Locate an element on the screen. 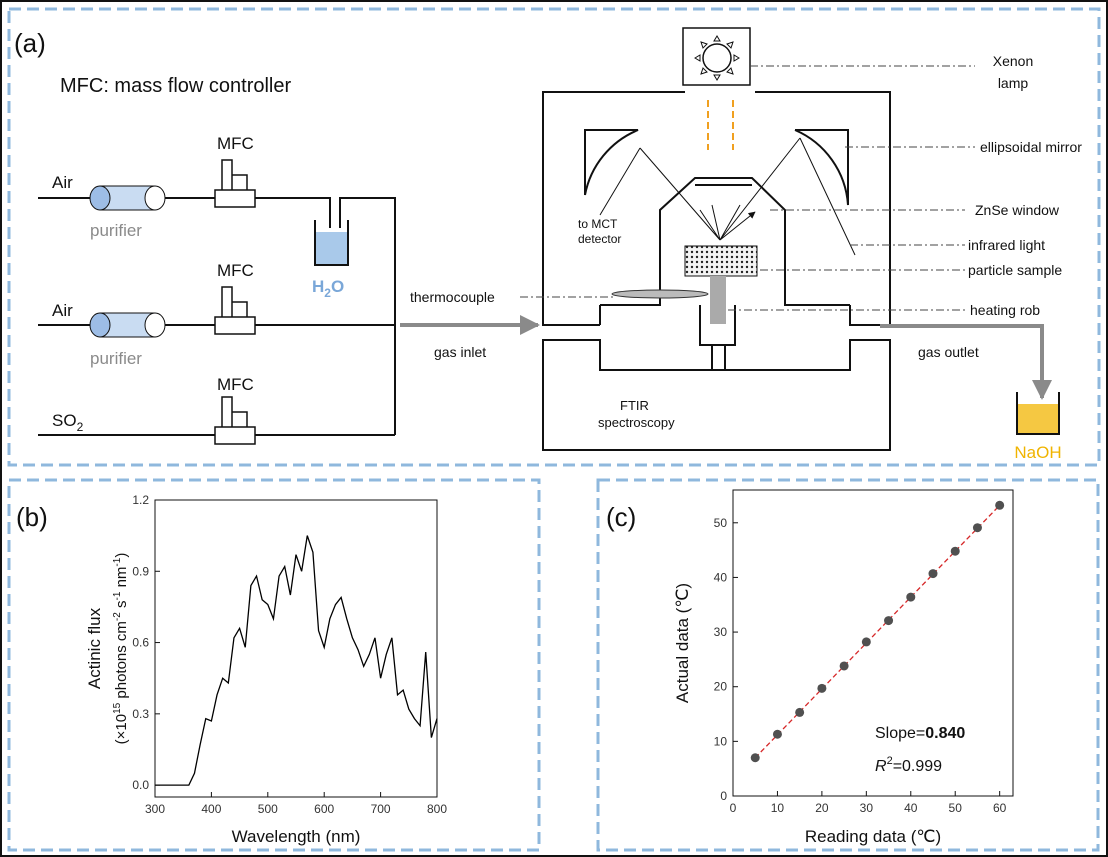  lamp-rays is located at coordinates (717, 58).